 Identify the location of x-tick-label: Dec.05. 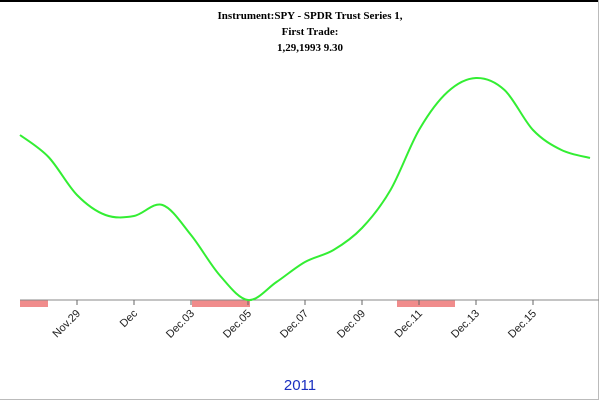
(237, 324).